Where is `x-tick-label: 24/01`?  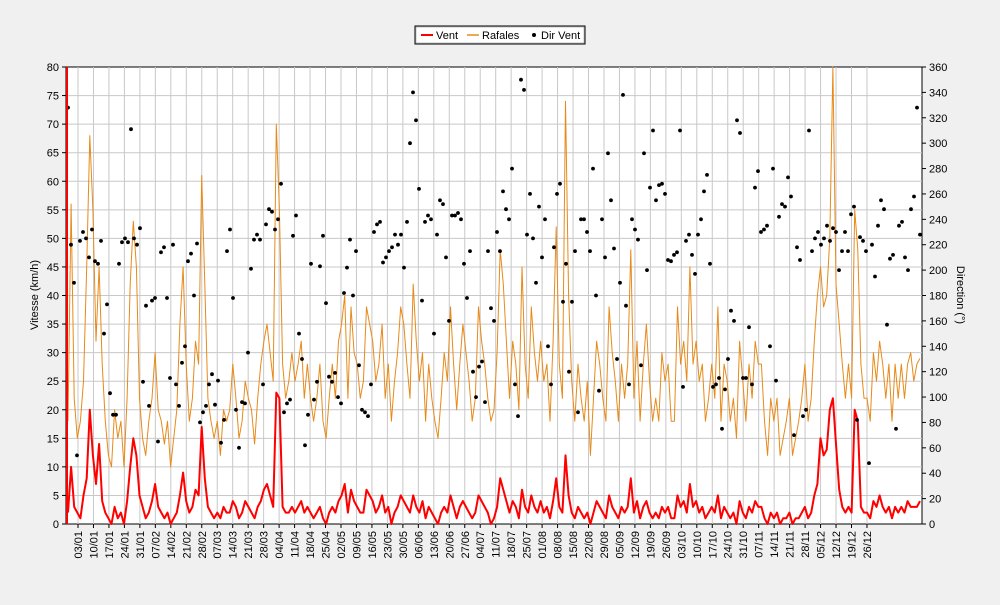
x-tick-label: 24/01 is located at coordinates (125, 545).